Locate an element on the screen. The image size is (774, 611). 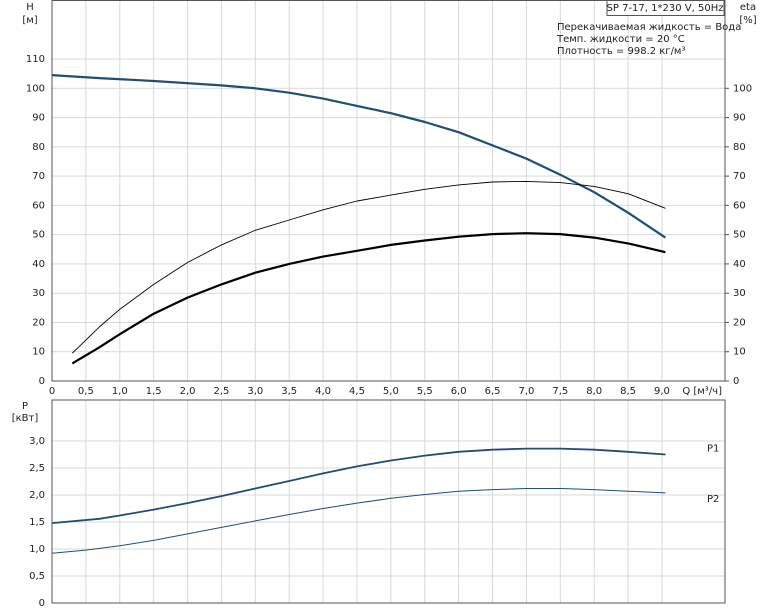
y2-tick-label: 40 is located at coordinates (739, 264).